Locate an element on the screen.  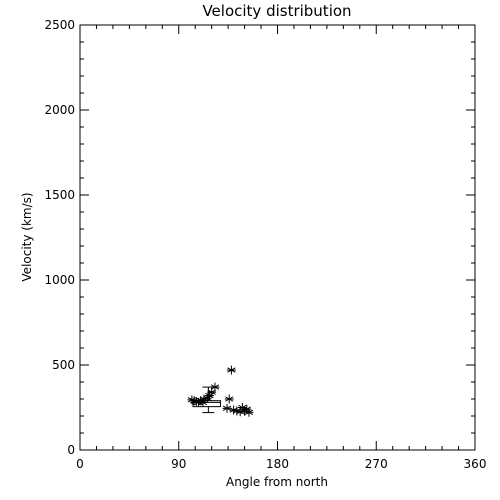
x-tick-label: 360 is located at coordinates (475, 464).